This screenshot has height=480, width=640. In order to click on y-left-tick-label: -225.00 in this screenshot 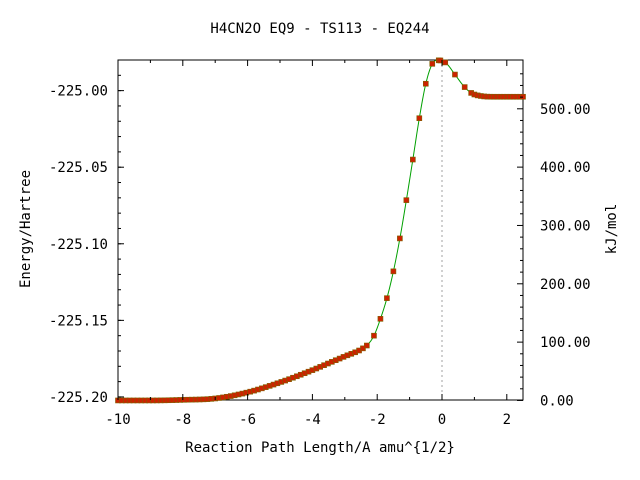, I will do `click(78, 92)`.